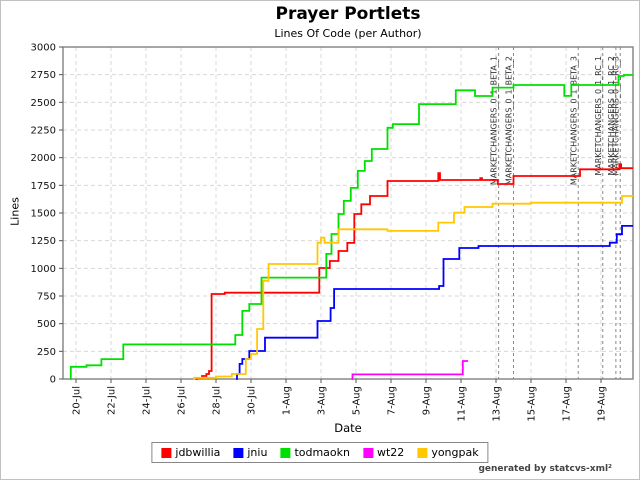  Describe the element at coordinates (545, 469) in the screenshot. I see `generator-credit: generated by statcvs-xml²` at that location.